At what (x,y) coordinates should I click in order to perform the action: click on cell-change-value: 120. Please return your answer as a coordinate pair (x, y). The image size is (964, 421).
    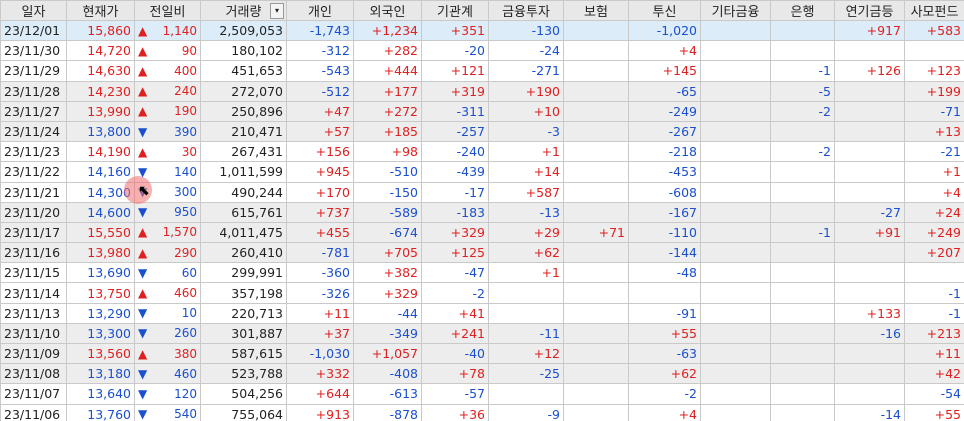
    Looking at the image, I should click on (185, 393).